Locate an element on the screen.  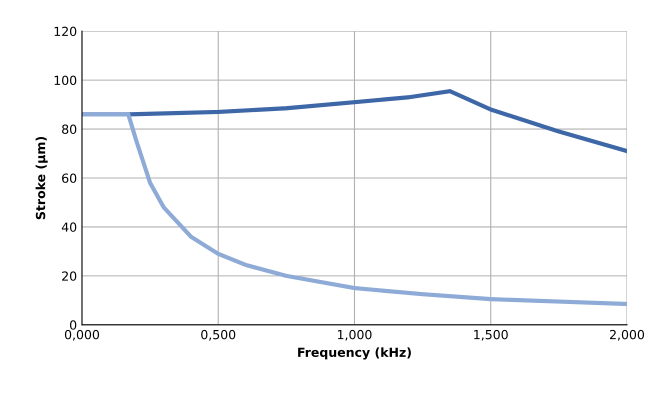
y-tick-label: 0 is located at coordinates (73, 325).